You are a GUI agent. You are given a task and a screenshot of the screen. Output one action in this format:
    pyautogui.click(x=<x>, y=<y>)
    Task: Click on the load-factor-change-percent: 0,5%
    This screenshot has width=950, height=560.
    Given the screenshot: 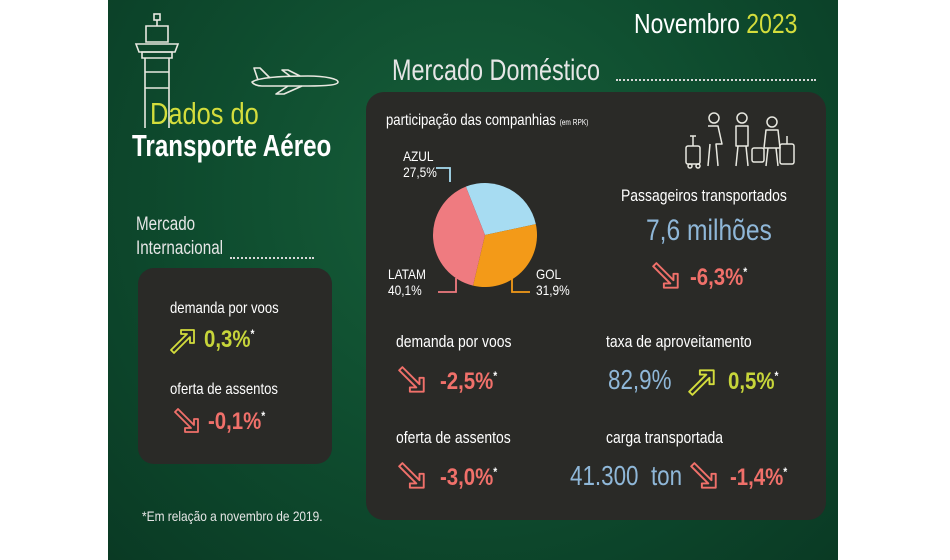 What is the action you would take?
    pyautogui.click(x=751, y=381)
    